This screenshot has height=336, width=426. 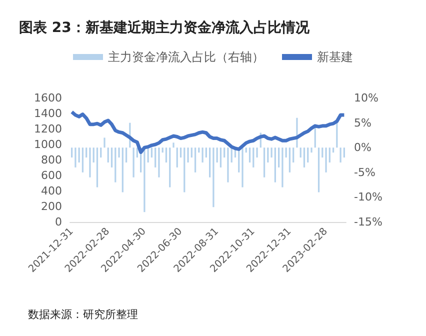 What do you see at coordinates (363, 123) in the screenshot?
I see `y2-tick-label: 5%` at bounding box center [363, 123].